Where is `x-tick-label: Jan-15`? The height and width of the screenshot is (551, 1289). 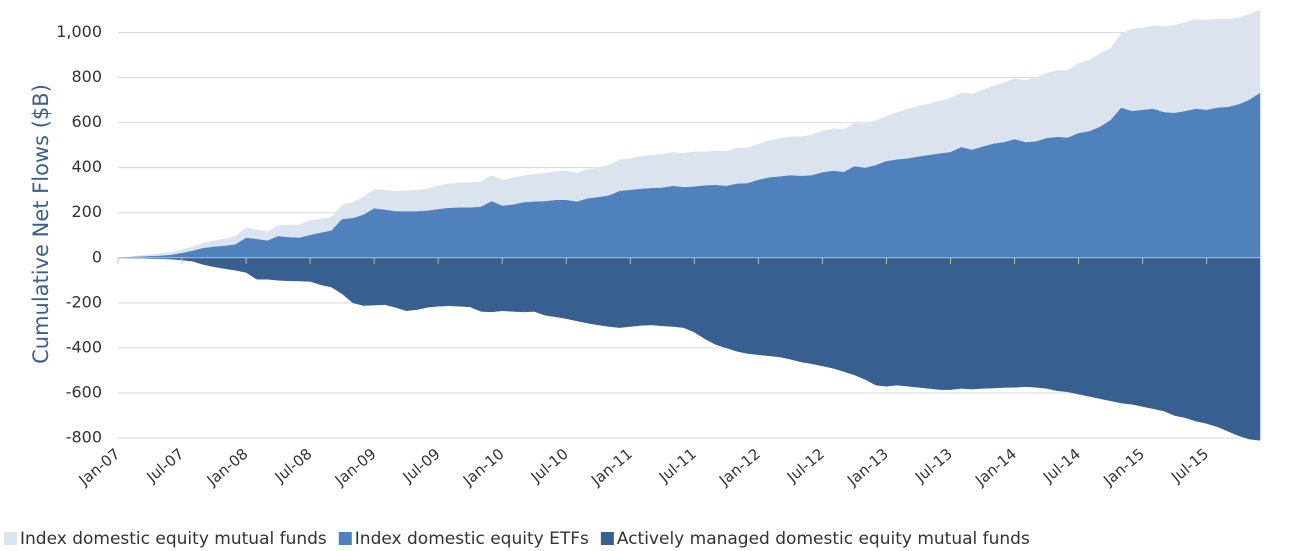 x-tick-label: Jan-15 is located at coordinates (1123, 467).